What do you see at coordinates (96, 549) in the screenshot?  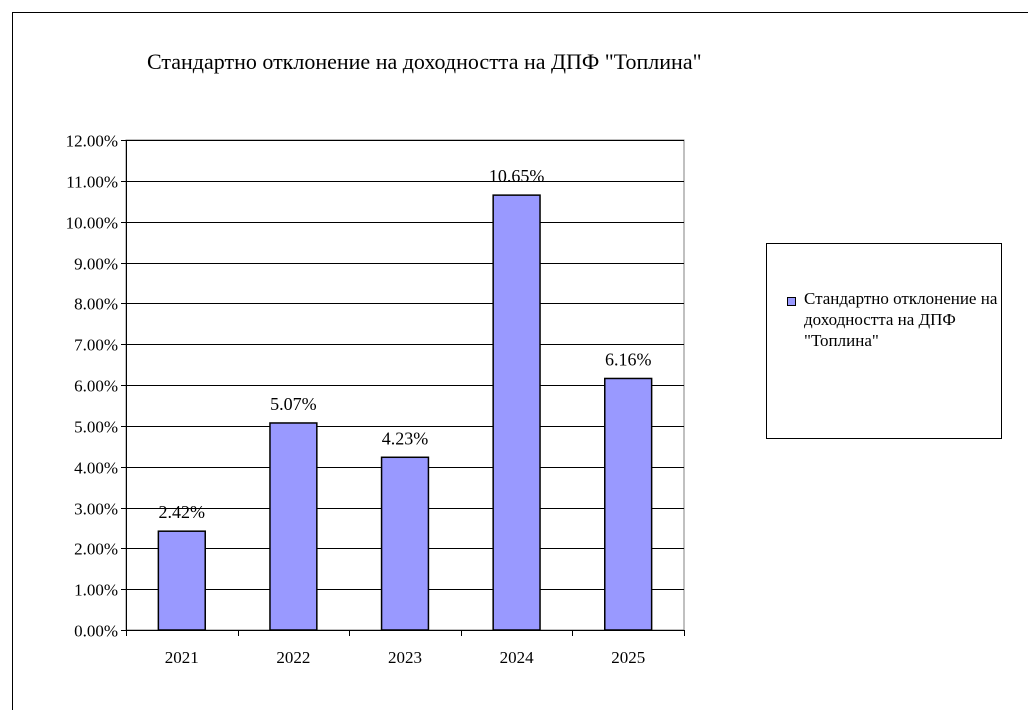 I see `y-tick-label: 2.00%` at bounding box center [96, 549].